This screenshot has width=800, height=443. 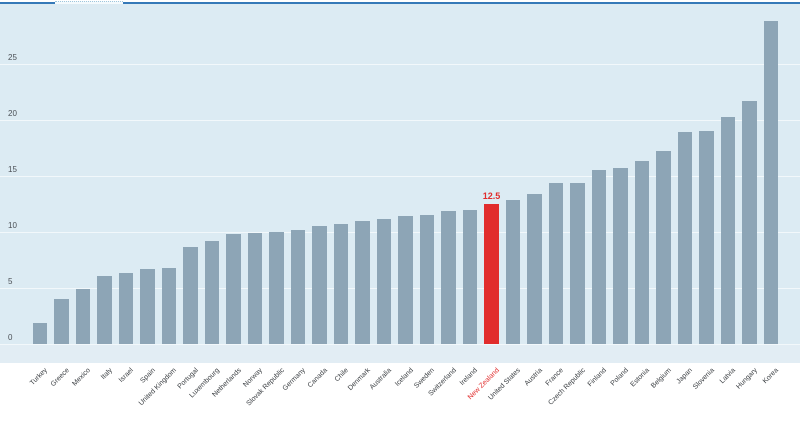 What do you see at coordinates (126, 308) in the screenshot?
I see `bar-israel` at bounding box center [126, 308].